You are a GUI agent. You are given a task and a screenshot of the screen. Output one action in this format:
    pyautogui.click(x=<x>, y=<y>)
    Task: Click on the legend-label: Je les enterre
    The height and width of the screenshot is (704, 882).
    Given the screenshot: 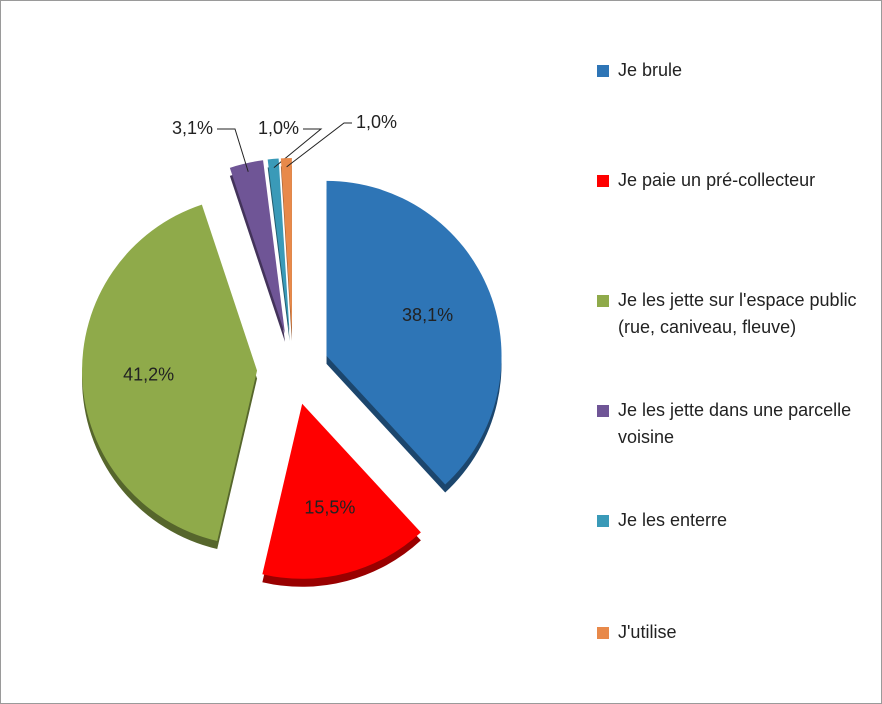 What is the action you would take?
    pyautogui.click(x=673, y=520)
    